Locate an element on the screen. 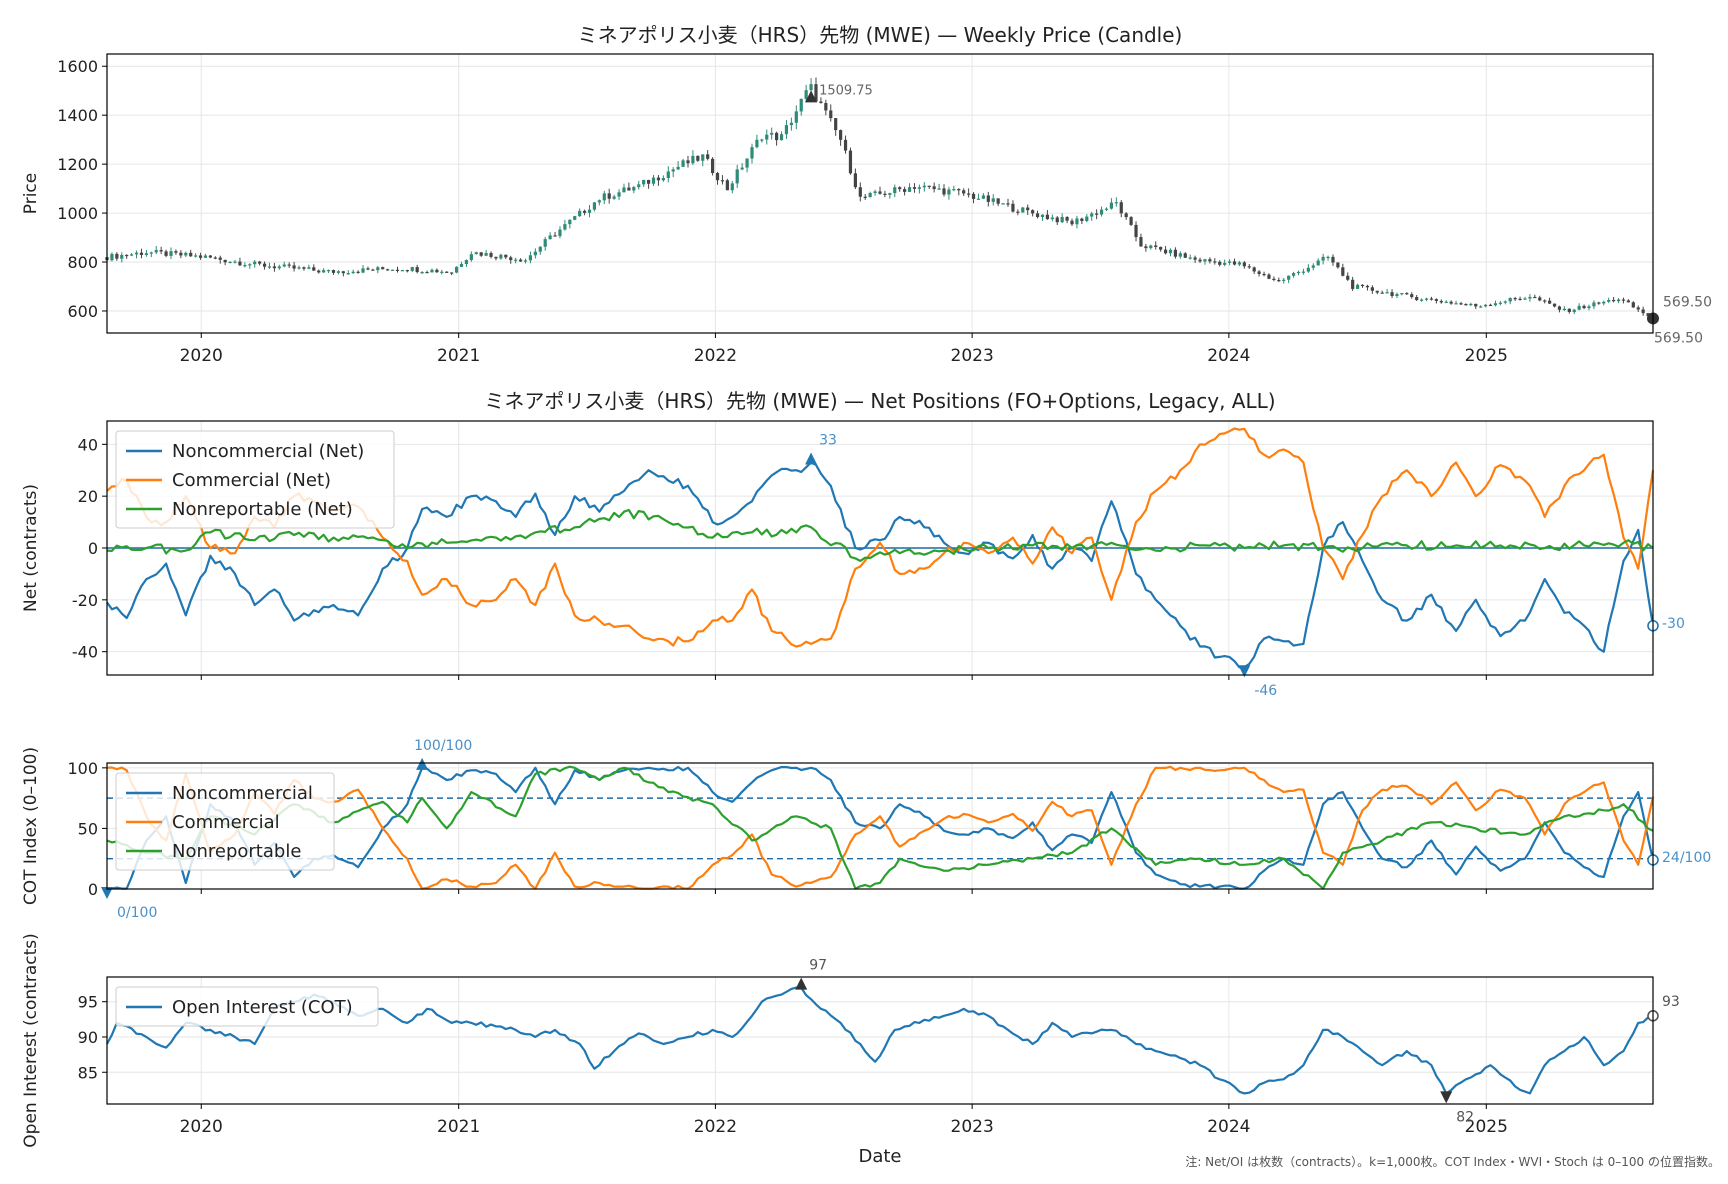 This screenshot has width=1728, height=1184. y-tick-label: 1600 is located at coordinates (77, 66).